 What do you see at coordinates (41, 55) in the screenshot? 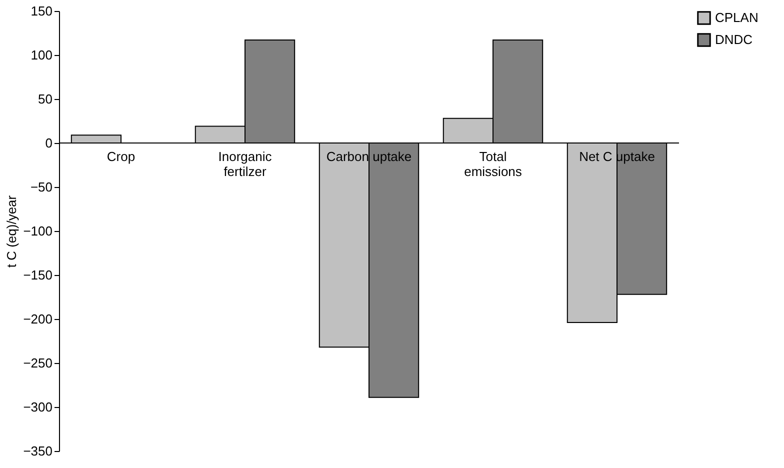
I see `y-tick-label: 100` at bounding box center [41, 55].